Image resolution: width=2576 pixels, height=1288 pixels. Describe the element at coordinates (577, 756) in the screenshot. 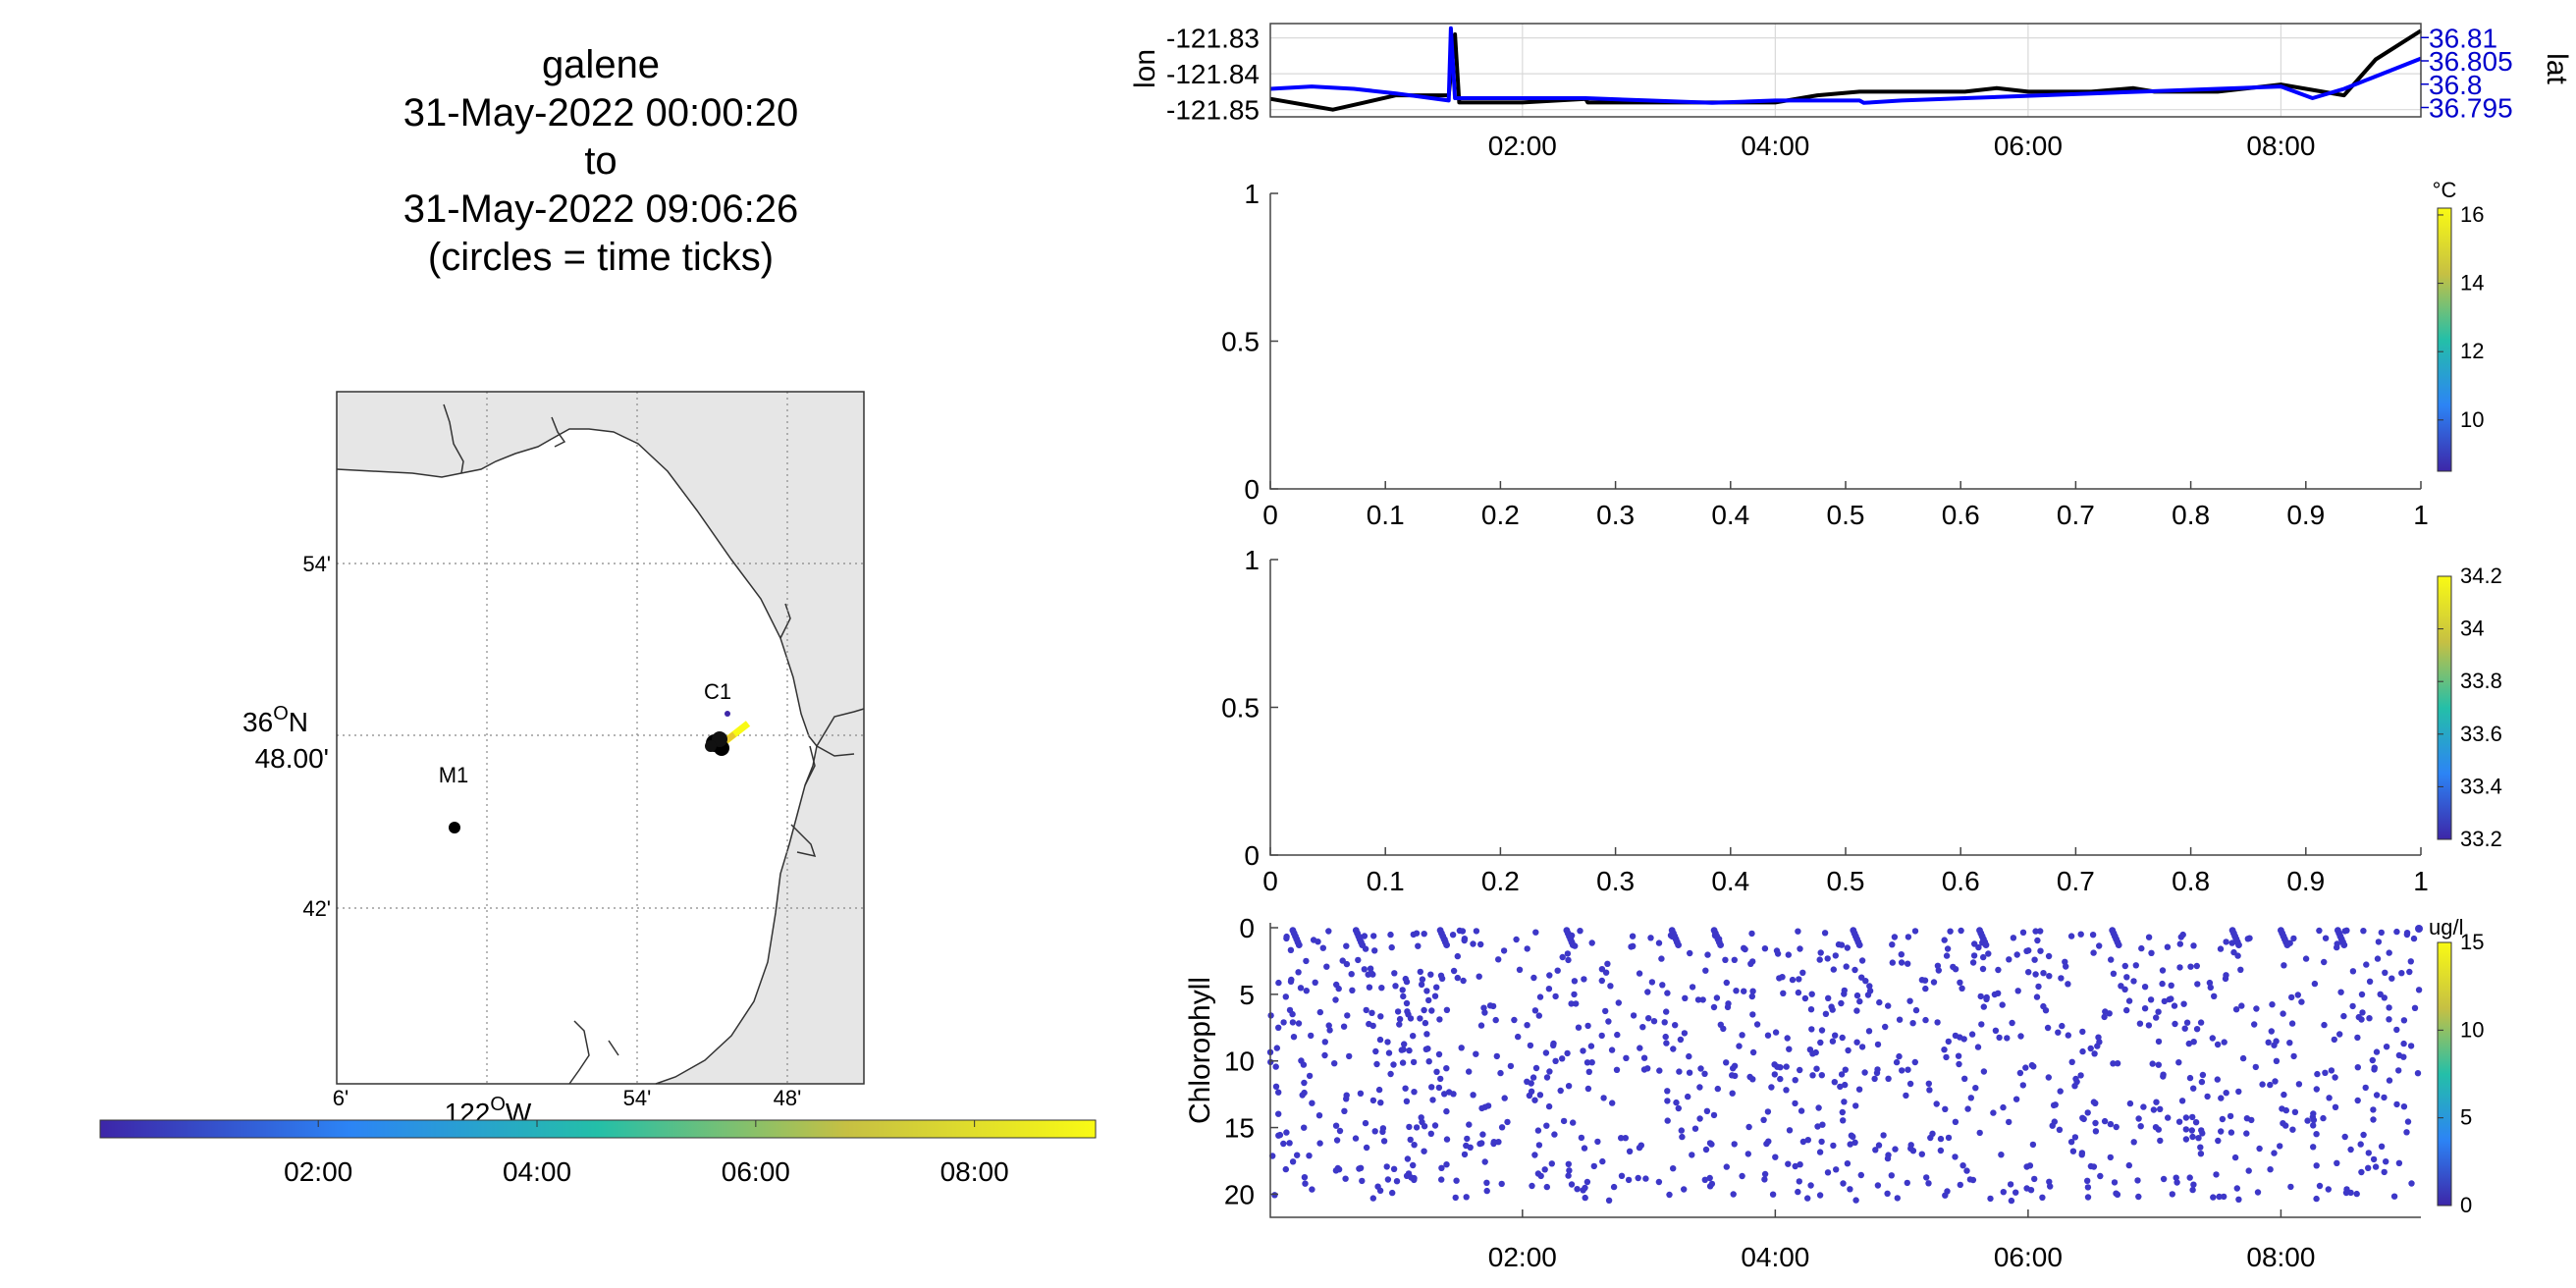

I see `map-coastline` at that location.